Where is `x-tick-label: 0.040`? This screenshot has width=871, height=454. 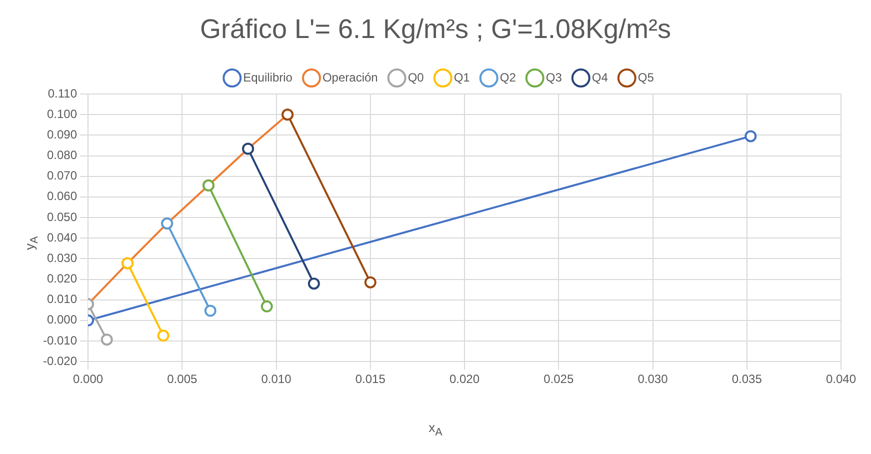 x-tick-label: 0.040 is located at coordinates (841, 379).